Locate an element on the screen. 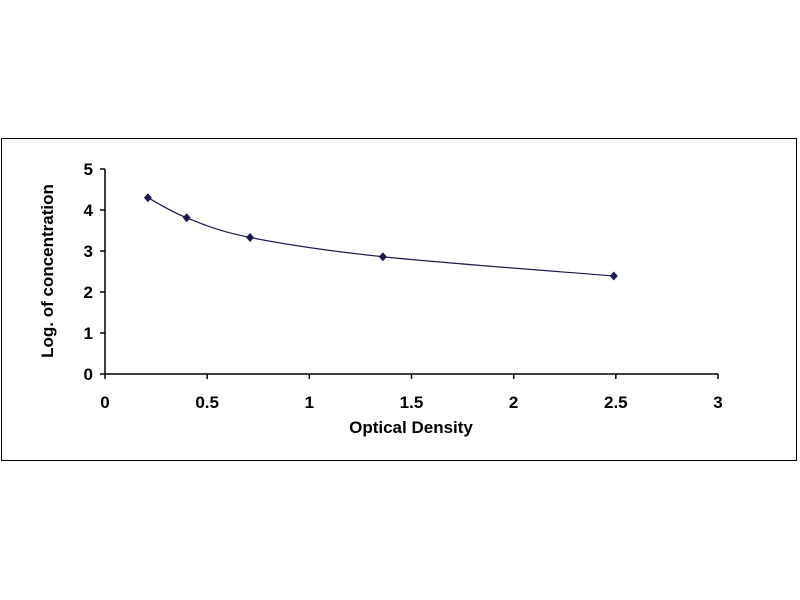  x-tick-label: 0 is located at coordinates (104, 402).